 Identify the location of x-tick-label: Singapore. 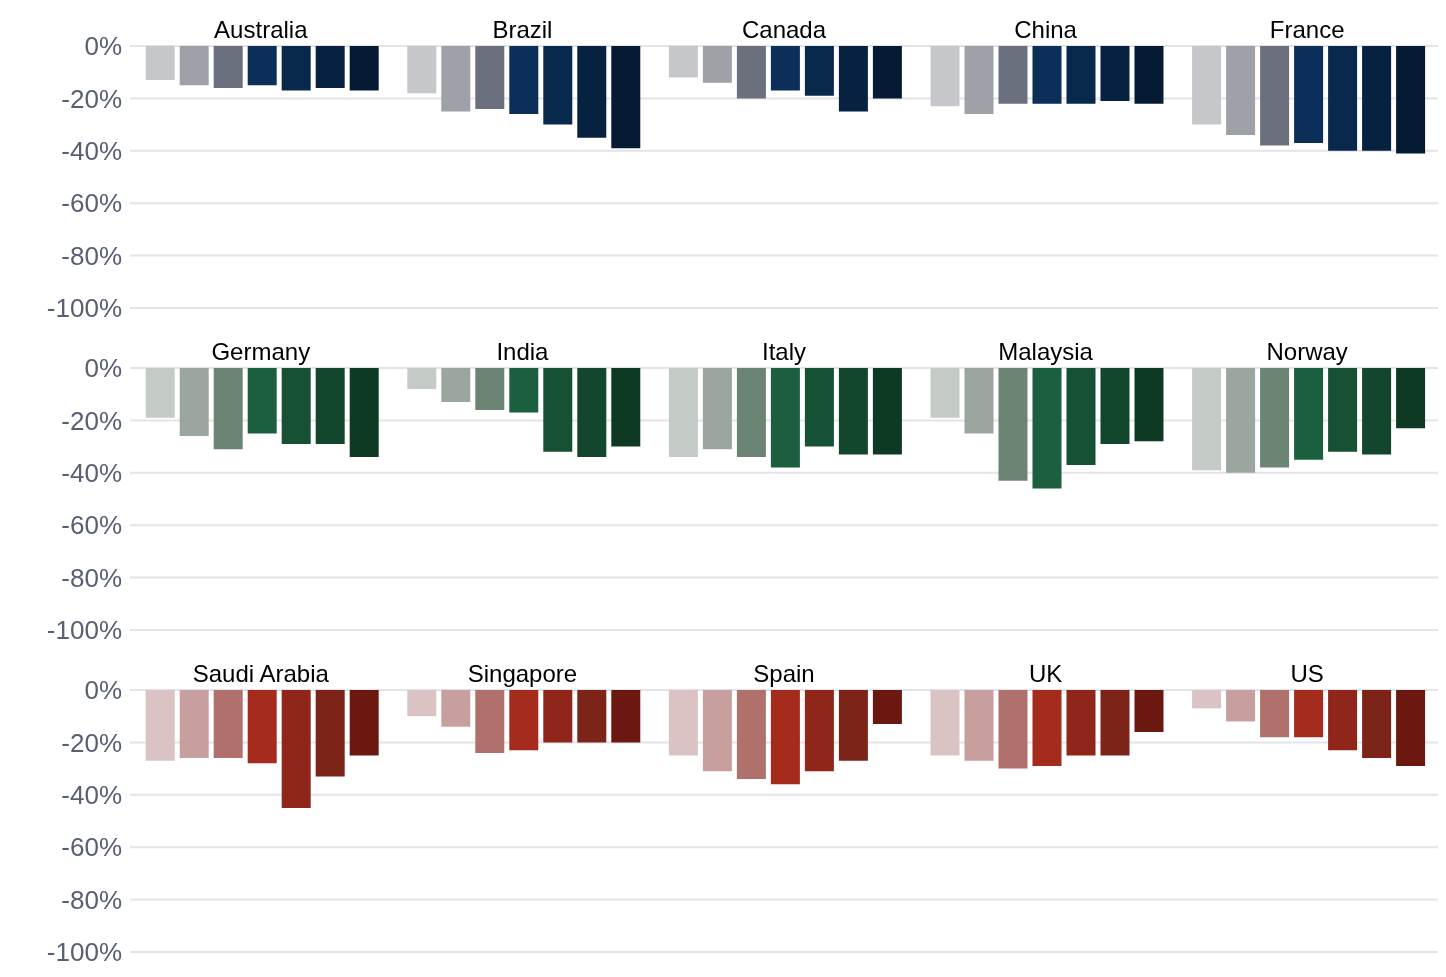
(522, 673).